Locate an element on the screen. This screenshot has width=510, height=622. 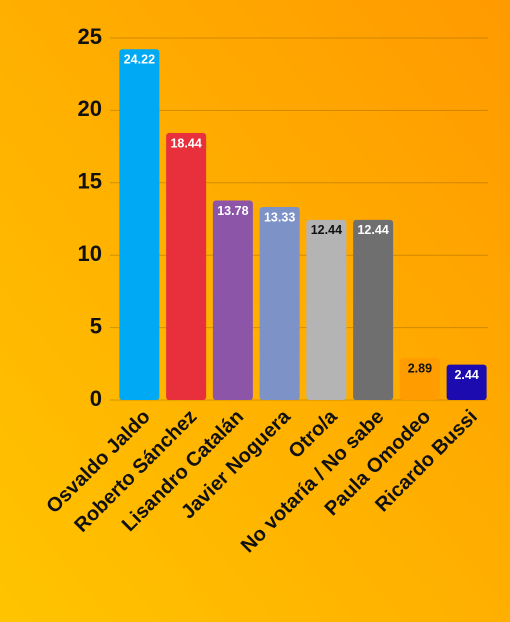
value-label: 2.89 is located at coordinates (420, 368).